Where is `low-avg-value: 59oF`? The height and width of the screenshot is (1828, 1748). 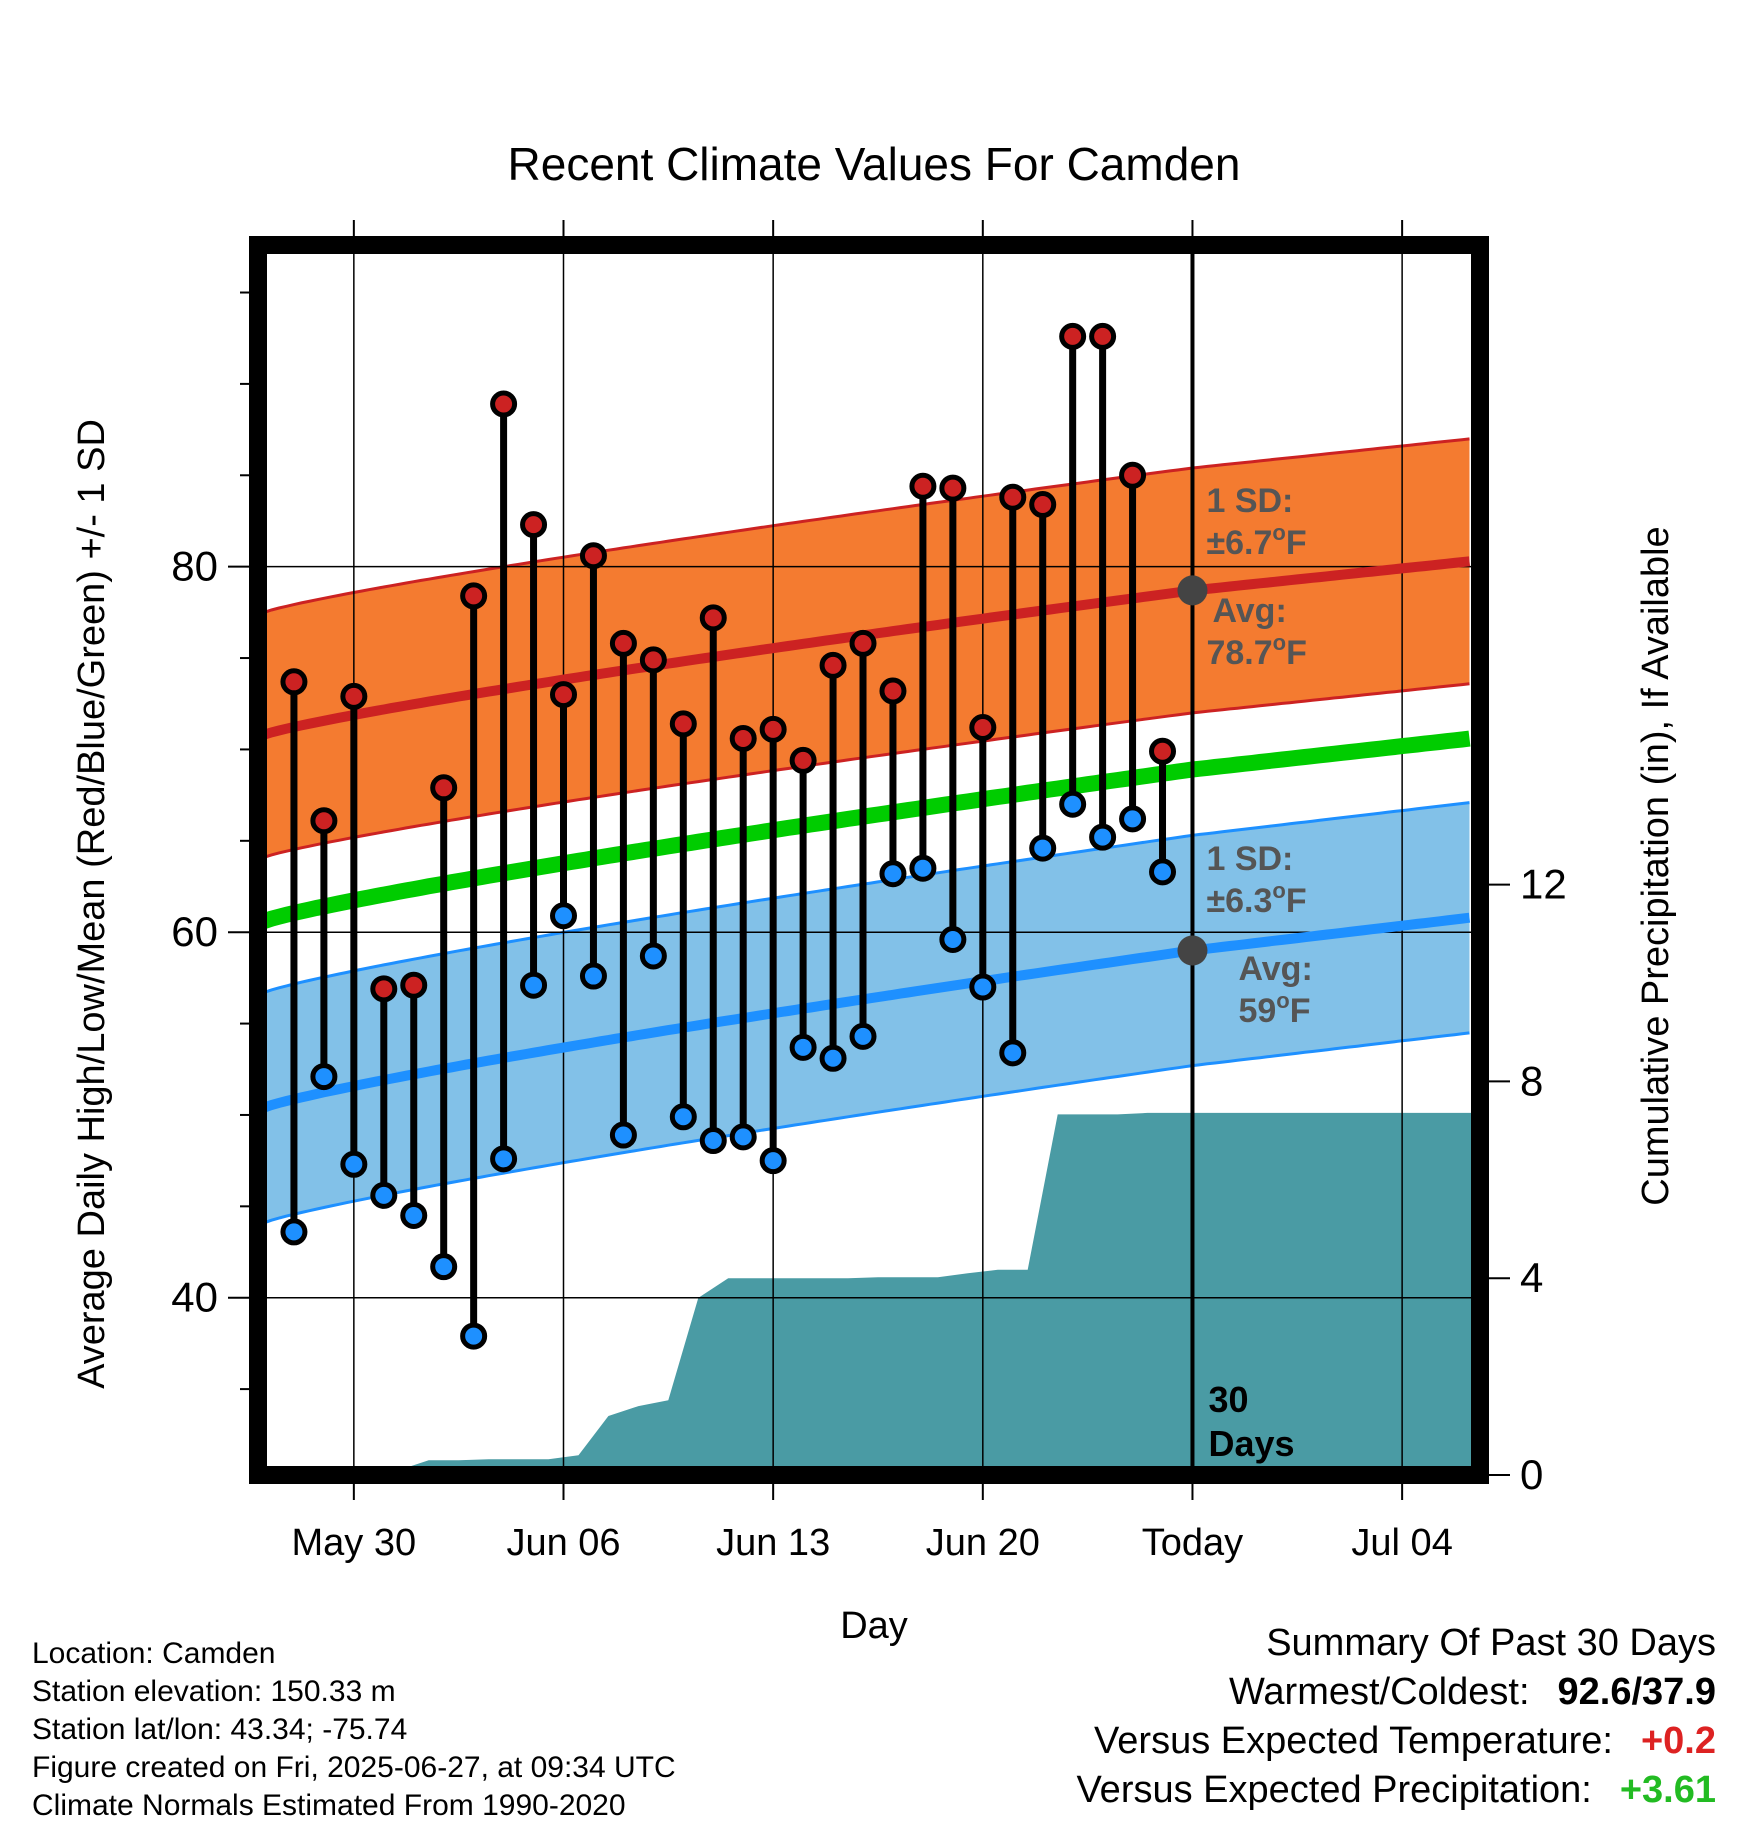 low-avg-value: 59oF is located at coordinates (1274, 1009).